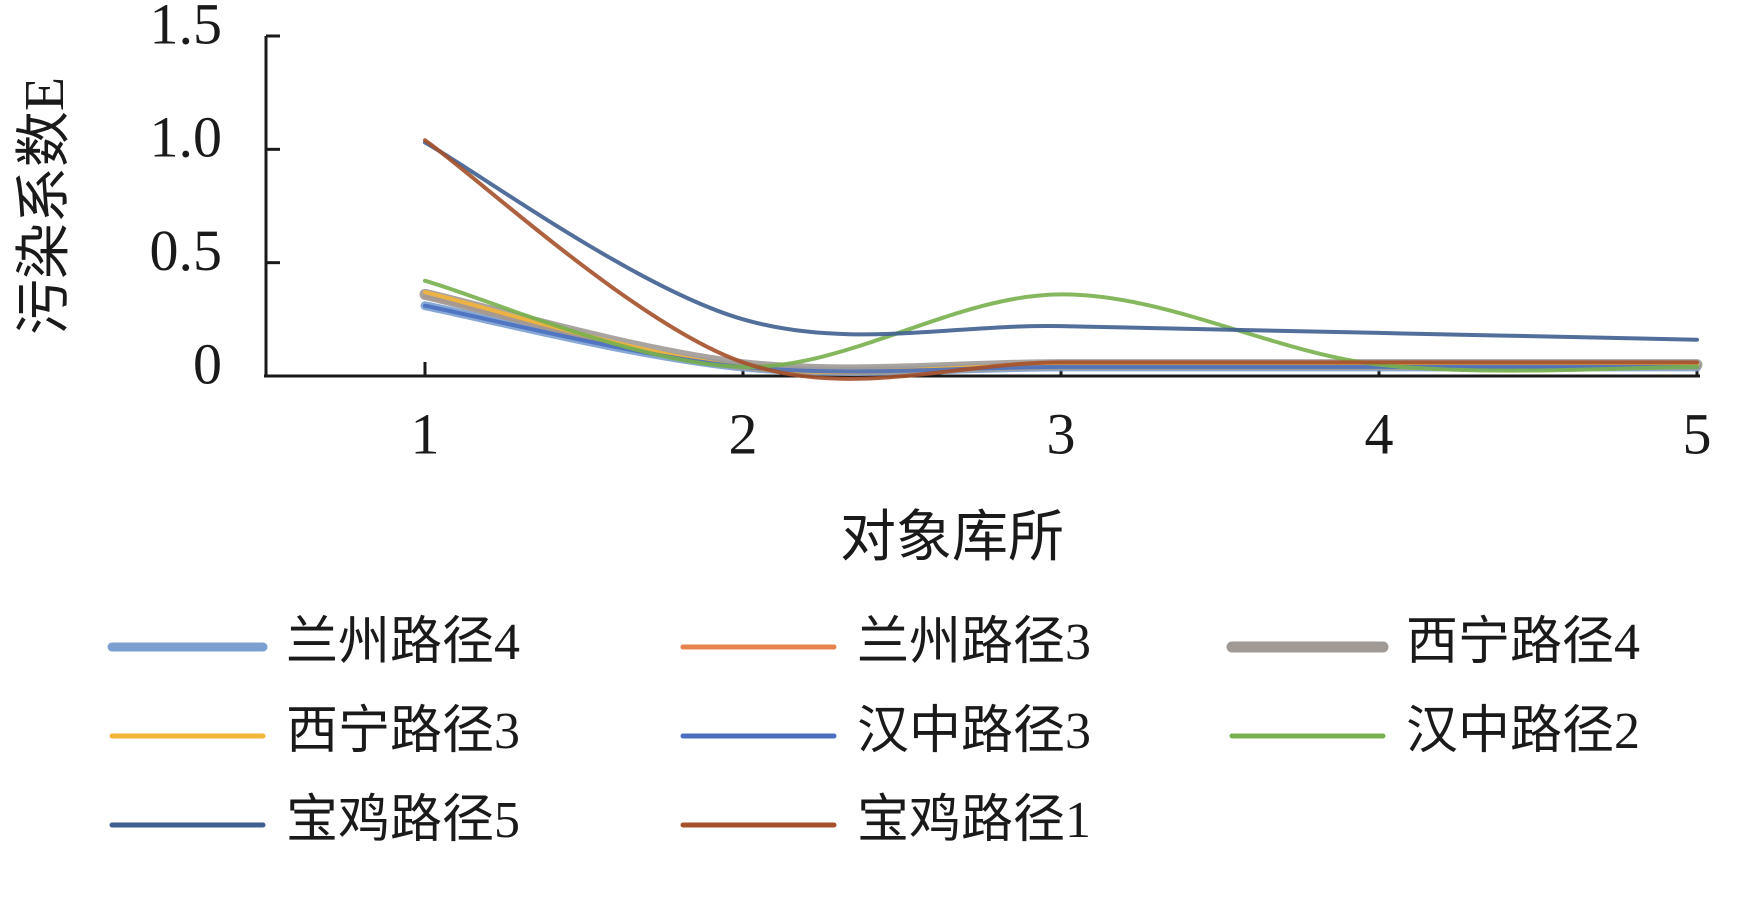 The image size is (1746, 898). Describe the element at coordinates (186, 137) in the screenshot. I see `y-tick-label: 1.0` at that location.